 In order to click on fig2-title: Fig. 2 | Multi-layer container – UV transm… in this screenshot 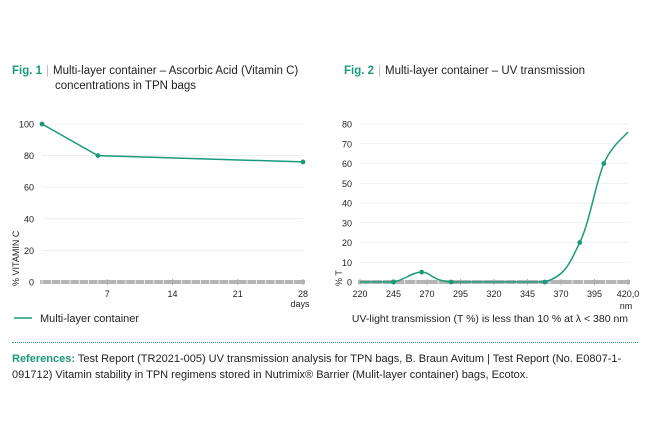, I will do `click(494, 71)`.